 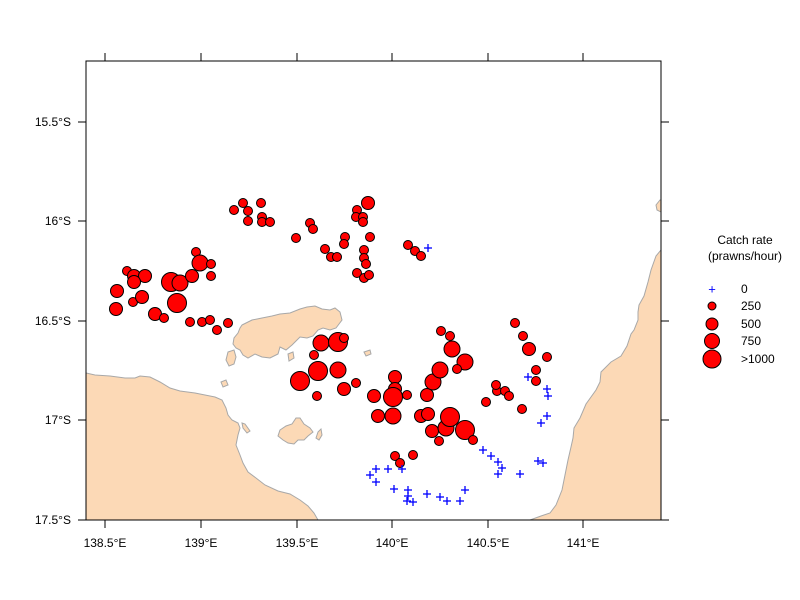 I want to click on y-tick-label: 15.5°S, so click(x=53, y=122).